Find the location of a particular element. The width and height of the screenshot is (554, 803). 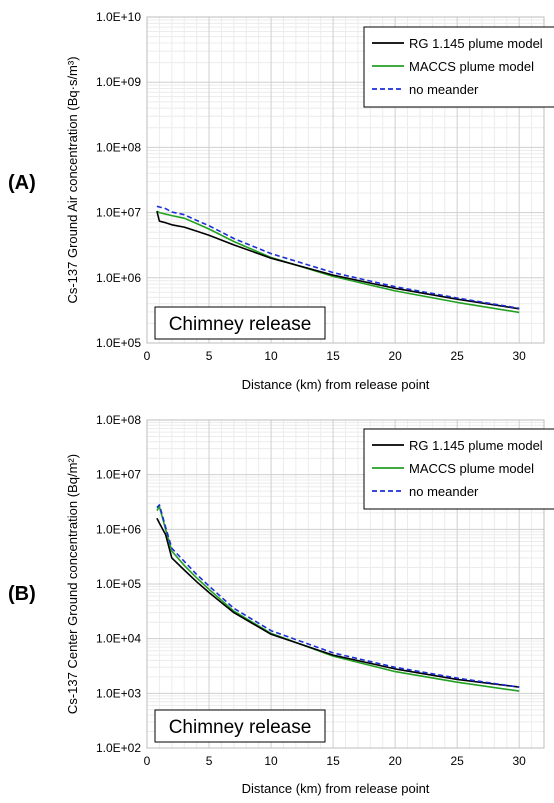

chart-b-x-tick-label: 15 is located at coordinates (333, 761).